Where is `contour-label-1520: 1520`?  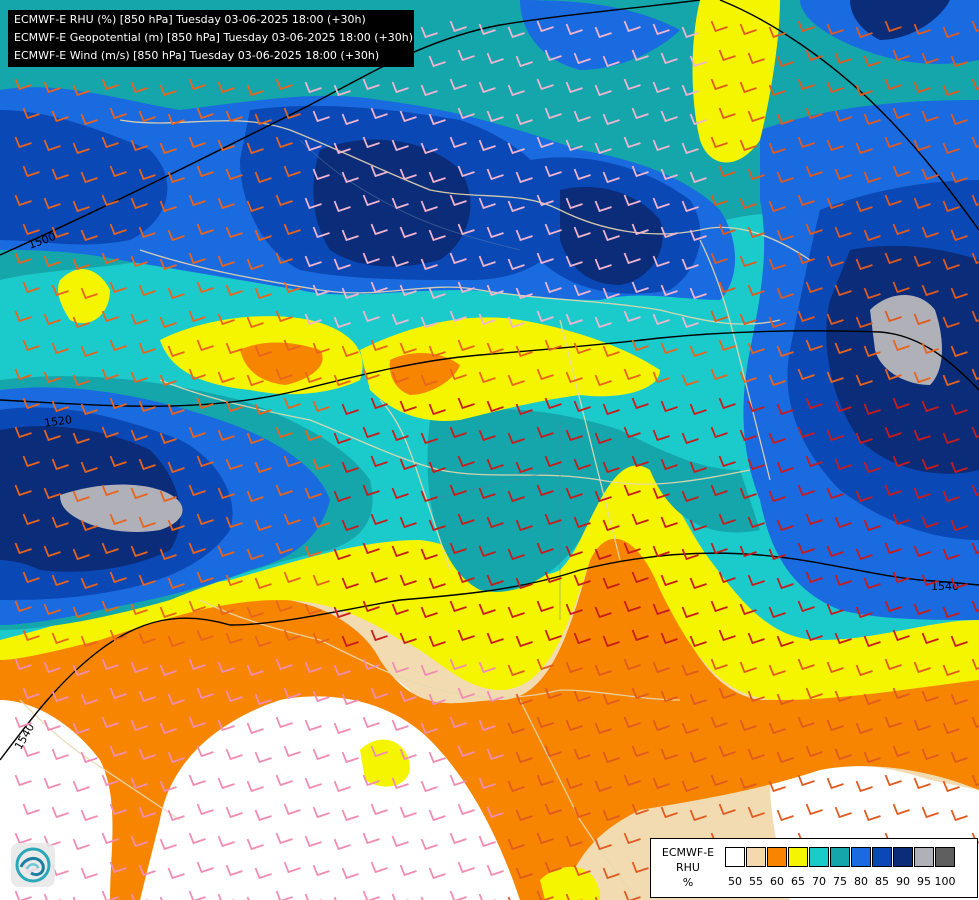
contour-label-1520: 1520 is located at coordinates (58, 421).